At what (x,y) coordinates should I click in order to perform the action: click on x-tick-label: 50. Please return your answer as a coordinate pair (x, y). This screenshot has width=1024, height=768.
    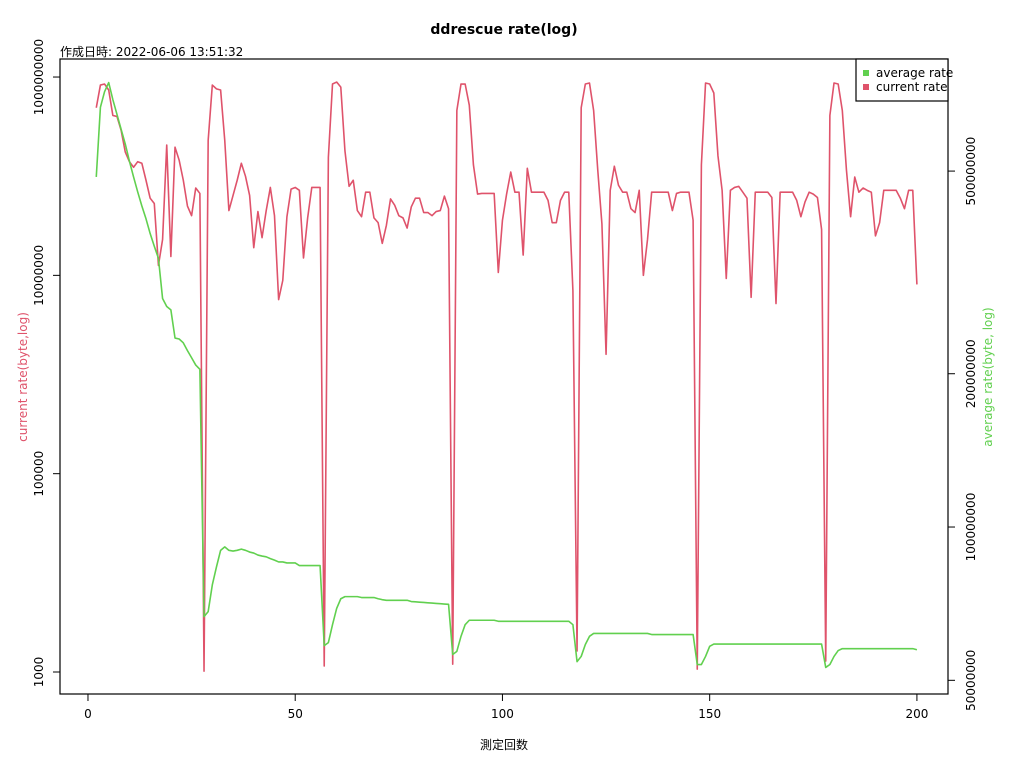
    Looking at the image, I should click on (295, 714).